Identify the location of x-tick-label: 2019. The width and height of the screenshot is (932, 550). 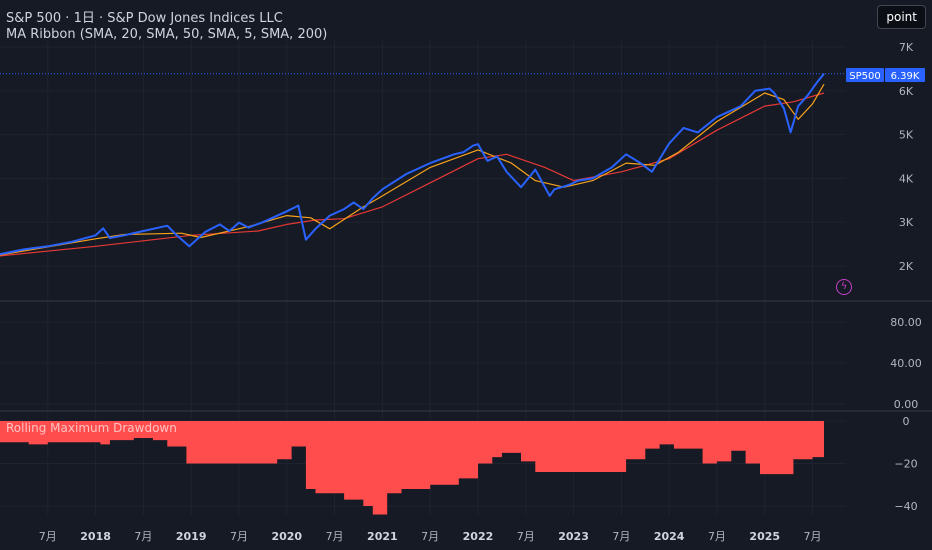
(191, 536).